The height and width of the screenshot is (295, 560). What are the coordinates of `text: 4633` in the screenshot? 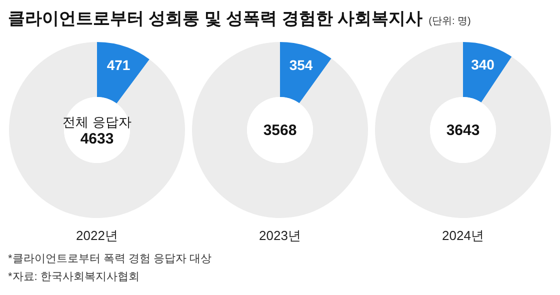 It's located at (97, 139).